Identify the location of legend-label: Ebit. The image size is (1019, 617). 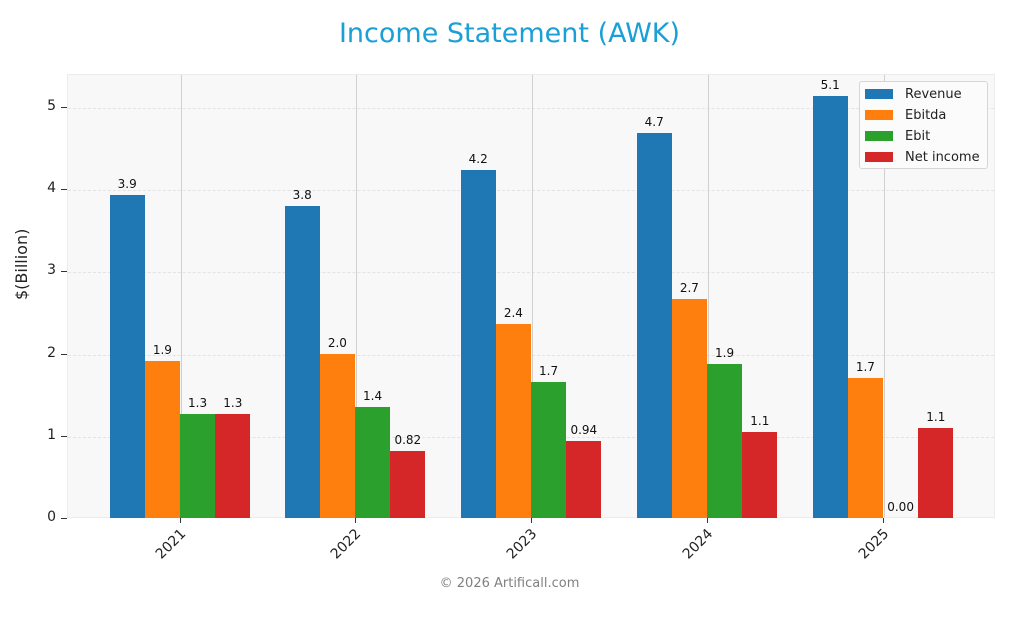
(918, 136).